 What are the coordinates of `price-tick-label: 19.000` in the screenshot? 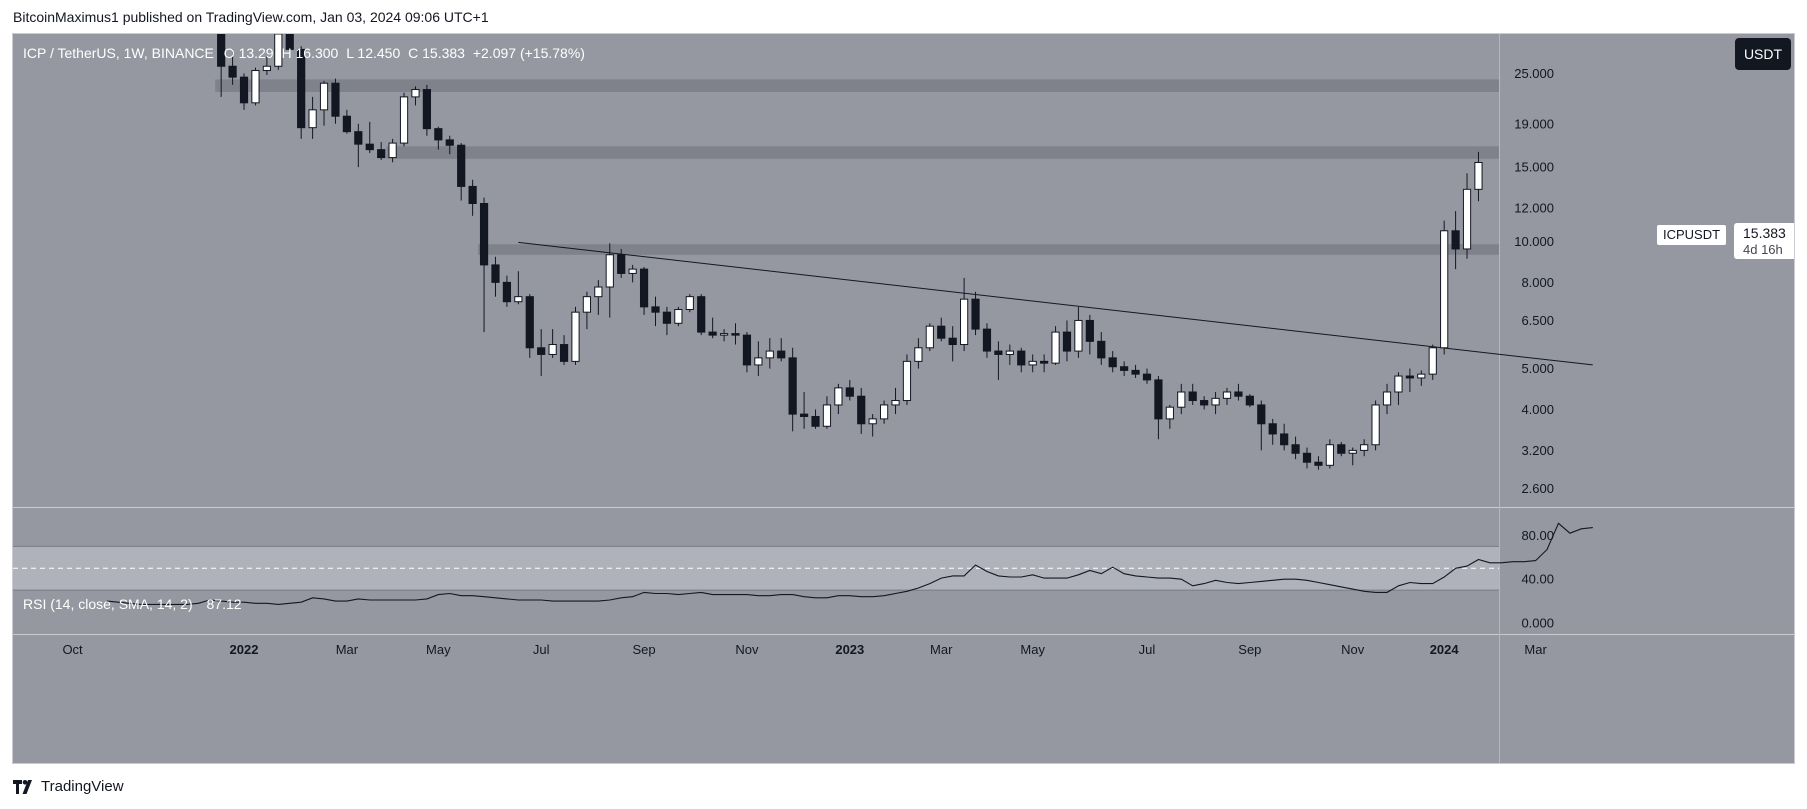 It's located at (1534, 123).